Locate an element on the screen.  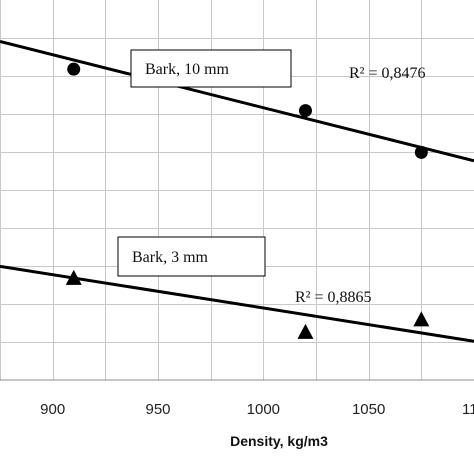
x-tick-labels: 900 950 1000 1050 110 is located at coordinates (257, 409).